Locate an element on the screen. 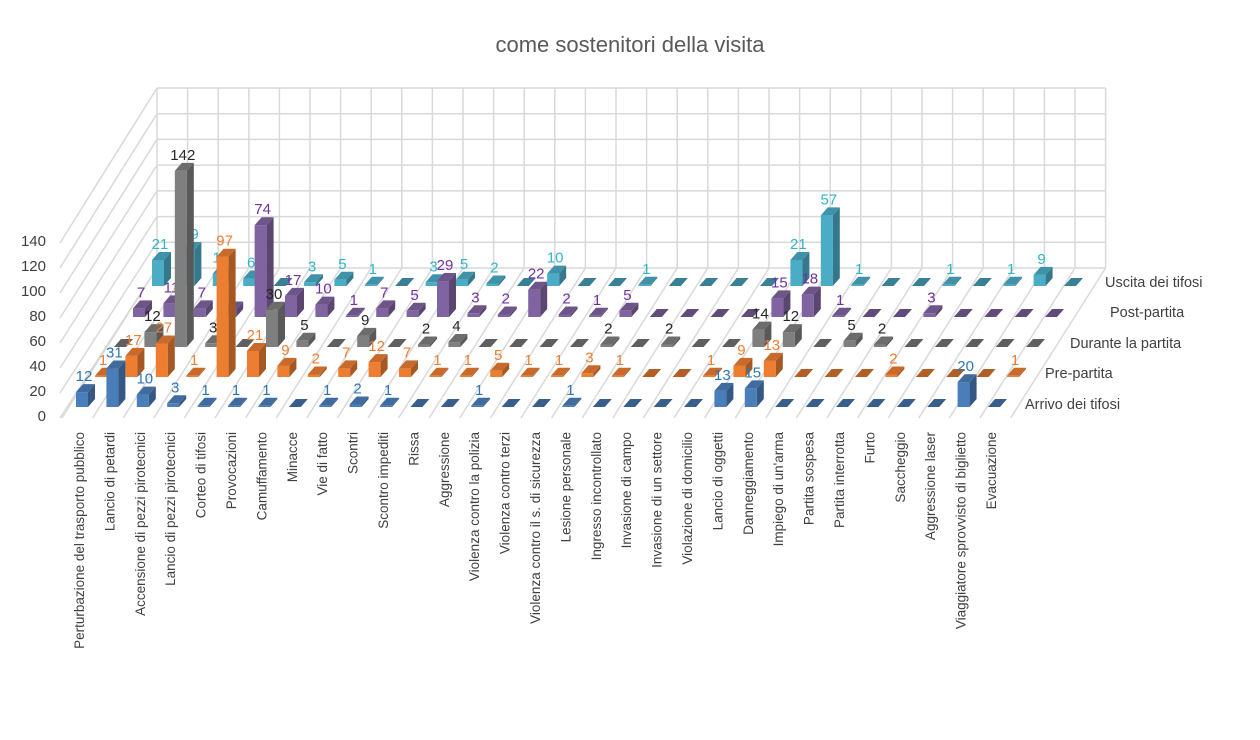 Image resolution: width=1260 pixels, height=740 pixels. data-label: 27 is located at coordinates (163, 328).